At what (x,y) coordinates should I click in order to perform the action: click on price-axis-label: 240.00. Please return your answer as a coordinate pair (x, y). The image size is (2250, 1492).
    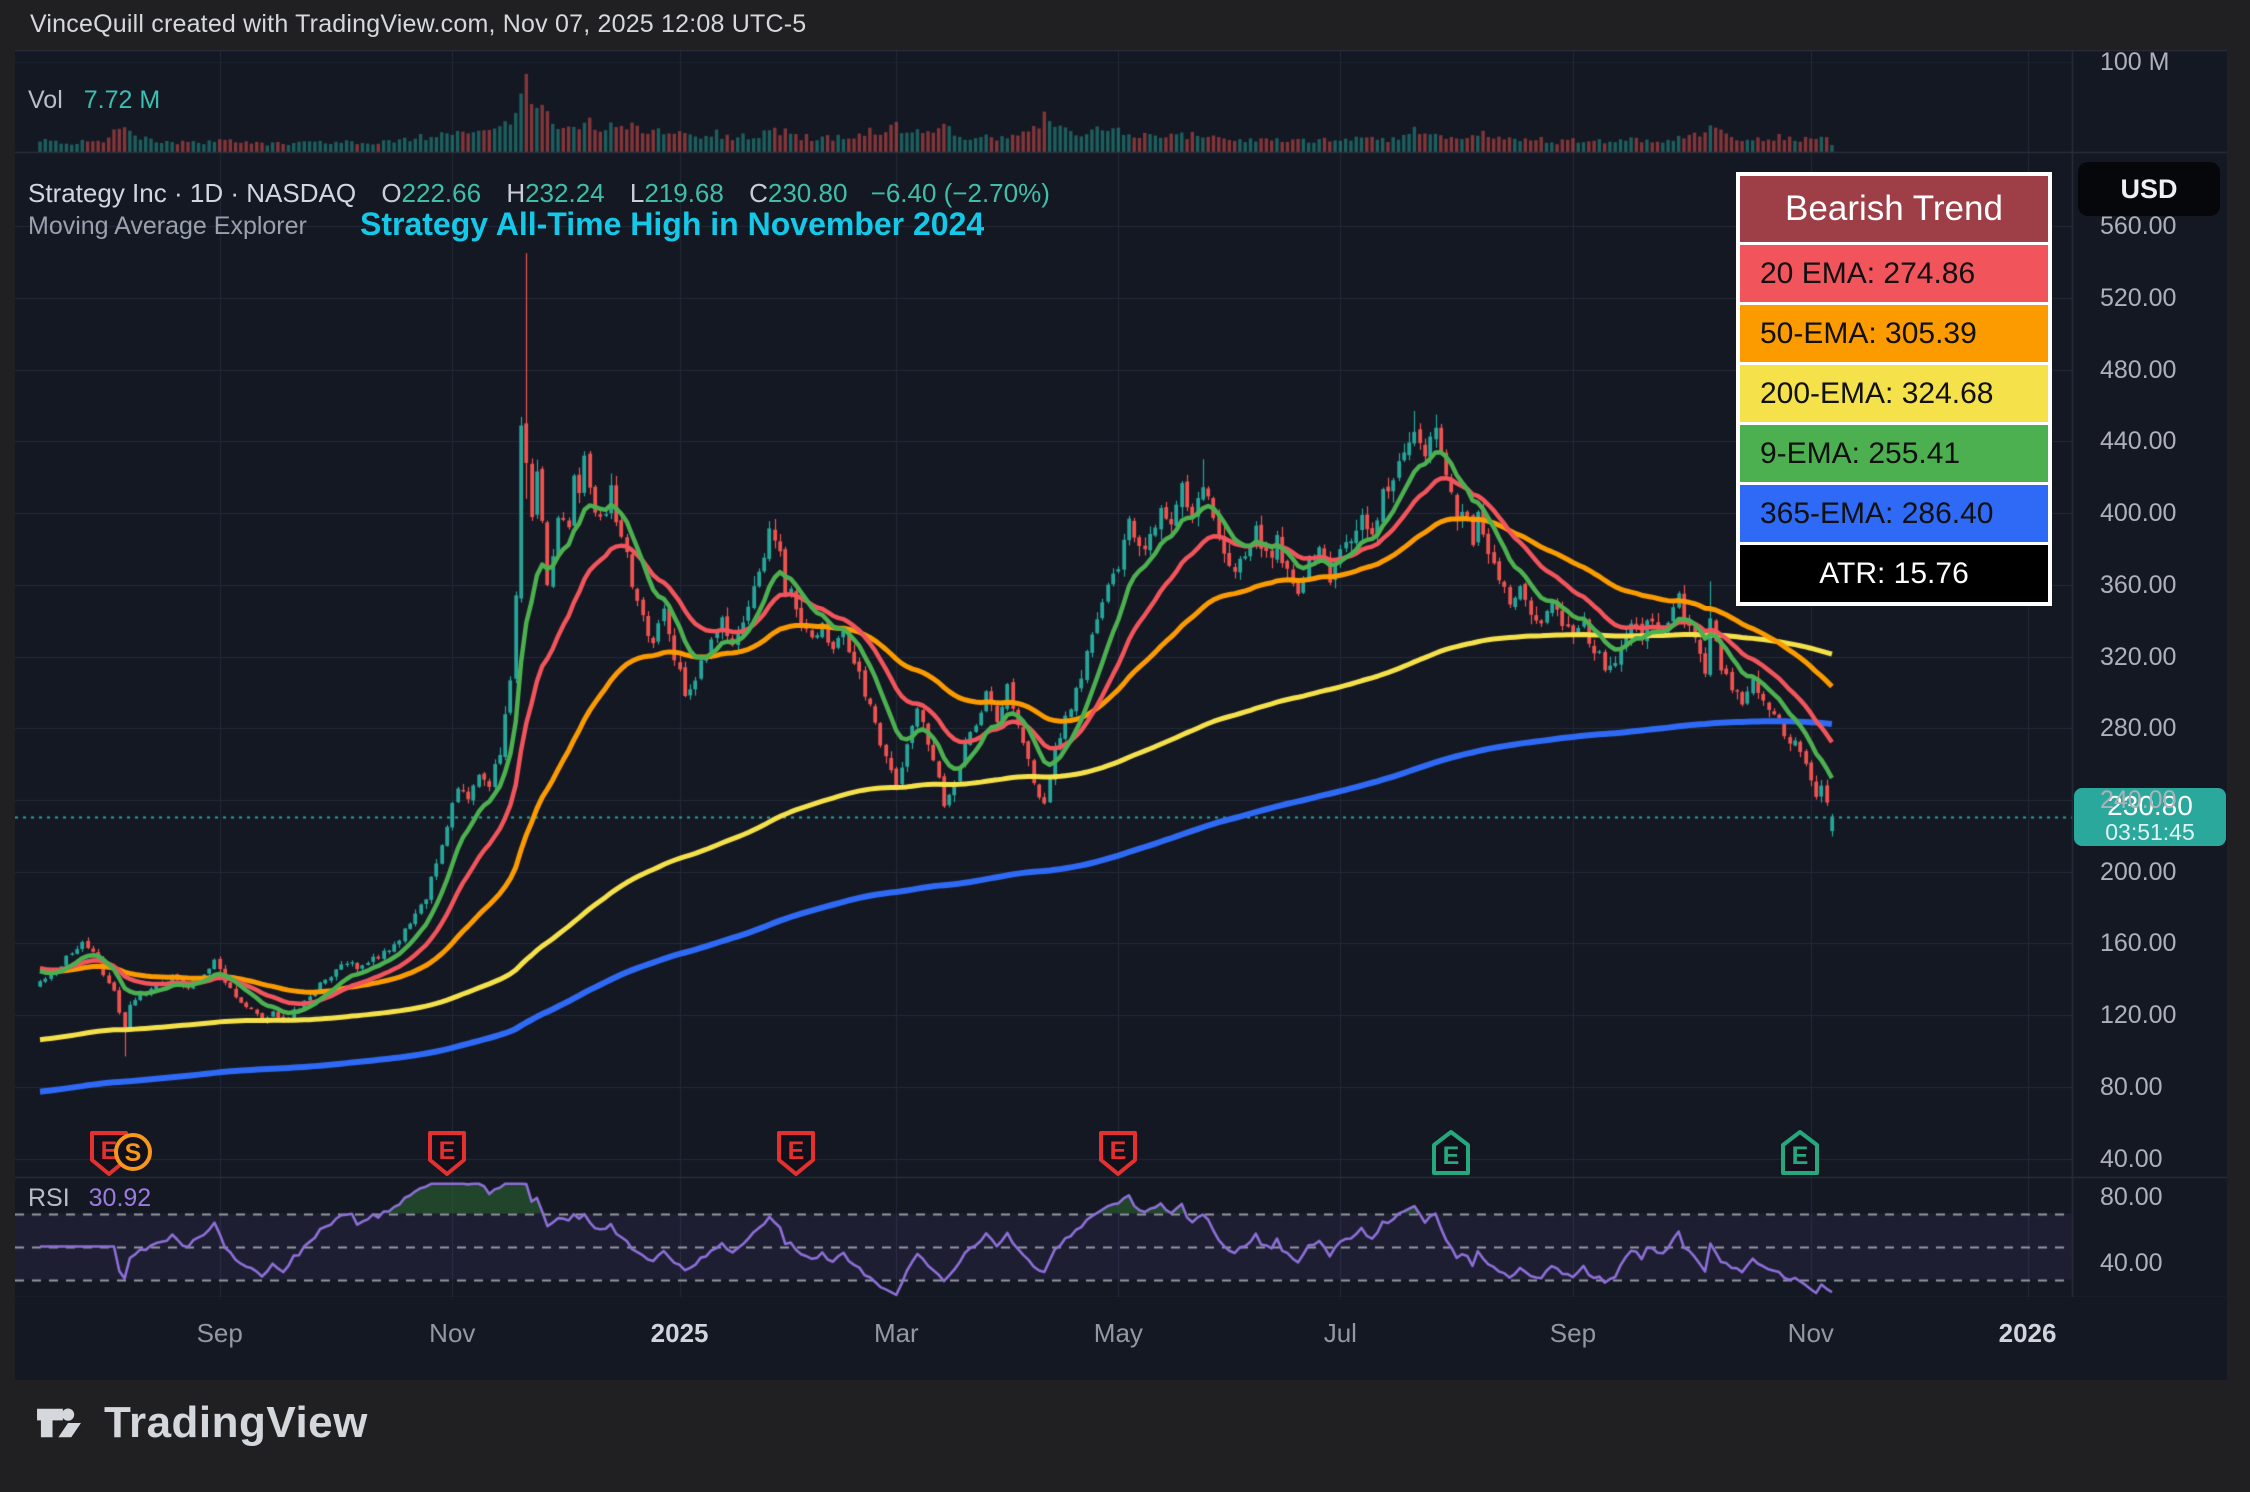
    Looking at the image, I should click on (2138, 800).